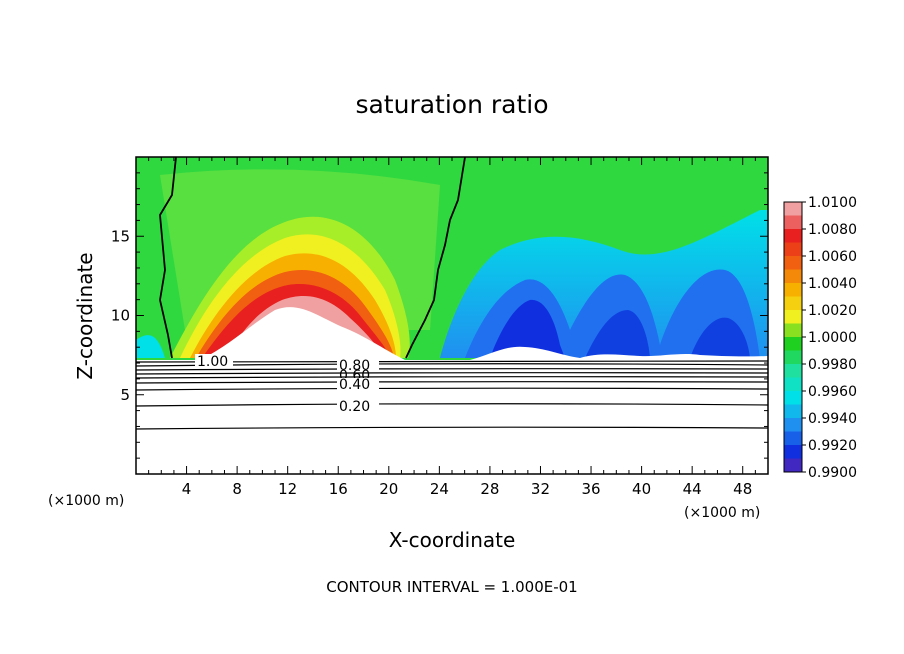 The width and height of the screenshot is (904, 654). Describe the element at coordinates (354, 385) in the screenshot. I see `contour-label: 0.40` at that location.